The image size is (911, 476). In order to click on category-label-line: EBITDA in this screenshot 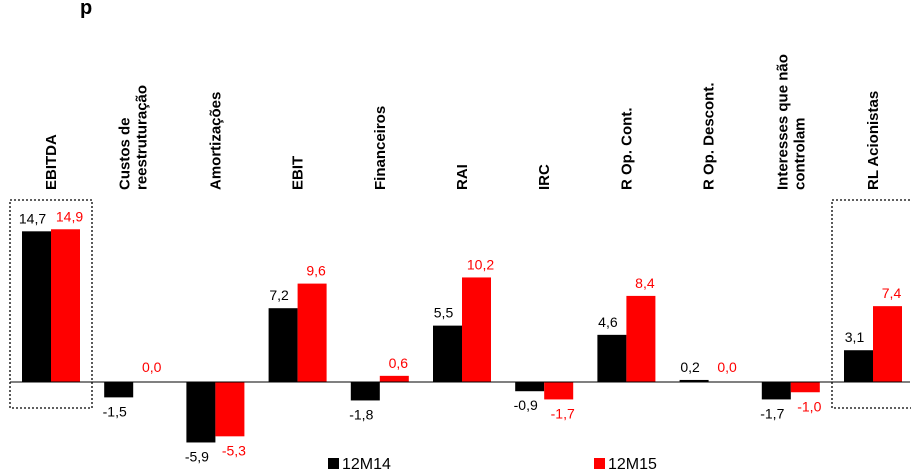, I will do `click(51, 162)`.